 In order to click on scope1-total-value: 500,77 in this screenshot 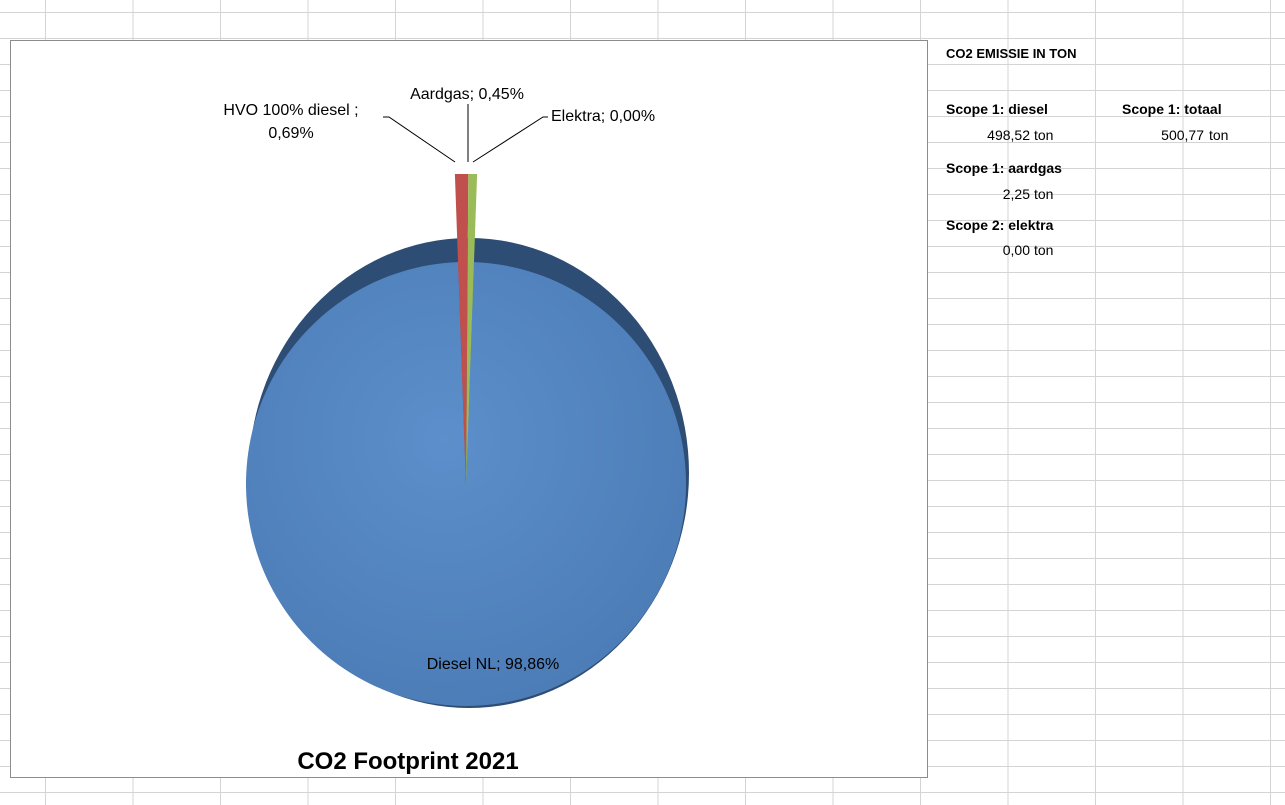, I will do `click(1182, 135)`.